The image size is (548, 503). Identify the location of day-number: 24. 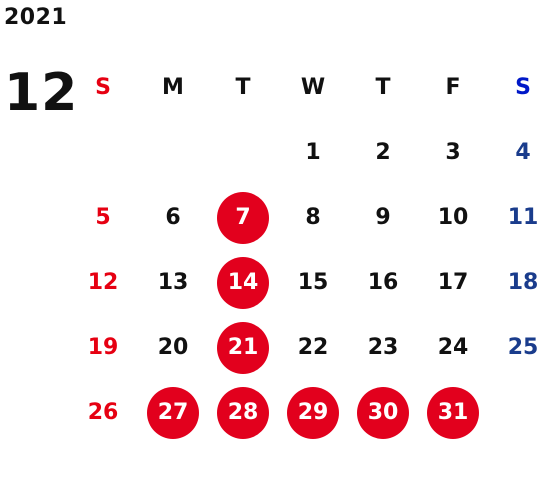
(453, 347).